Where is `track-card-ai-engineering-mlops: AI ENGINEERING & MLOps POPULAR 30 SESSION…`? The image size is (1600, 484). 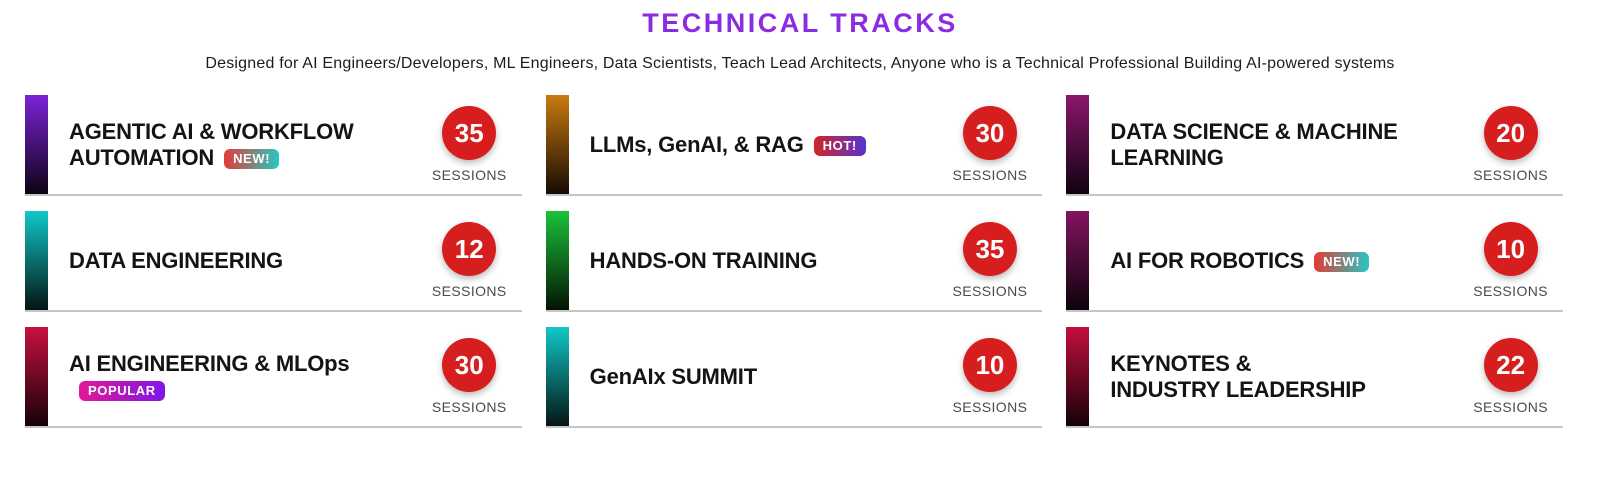 track-card-ai-engineering-mlops: AI ENGINEERING & MLOps POPULAR 30 SESSION… is located at coordinates (273, 377).